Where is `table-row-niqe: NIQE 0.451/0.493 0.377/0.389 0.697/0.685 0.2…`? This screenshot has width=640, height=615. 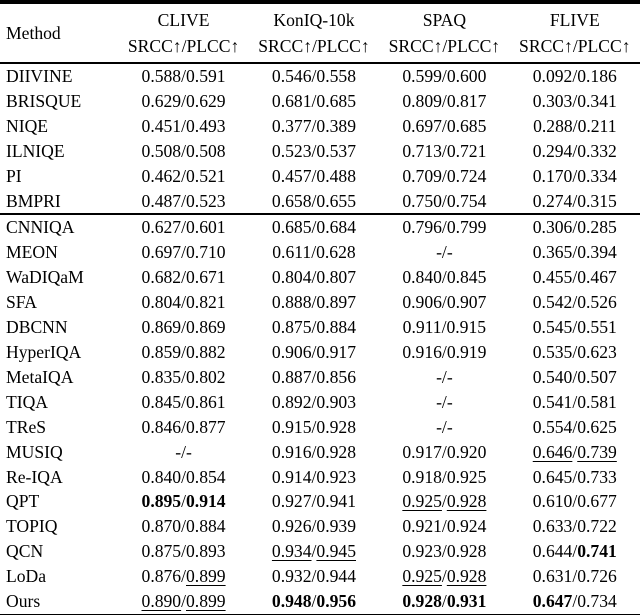
table-row-niqe: NIQE 0.451/0.493 0.377/0.389 0.697/0.685 0.2… is located at coordinates (320, 126).